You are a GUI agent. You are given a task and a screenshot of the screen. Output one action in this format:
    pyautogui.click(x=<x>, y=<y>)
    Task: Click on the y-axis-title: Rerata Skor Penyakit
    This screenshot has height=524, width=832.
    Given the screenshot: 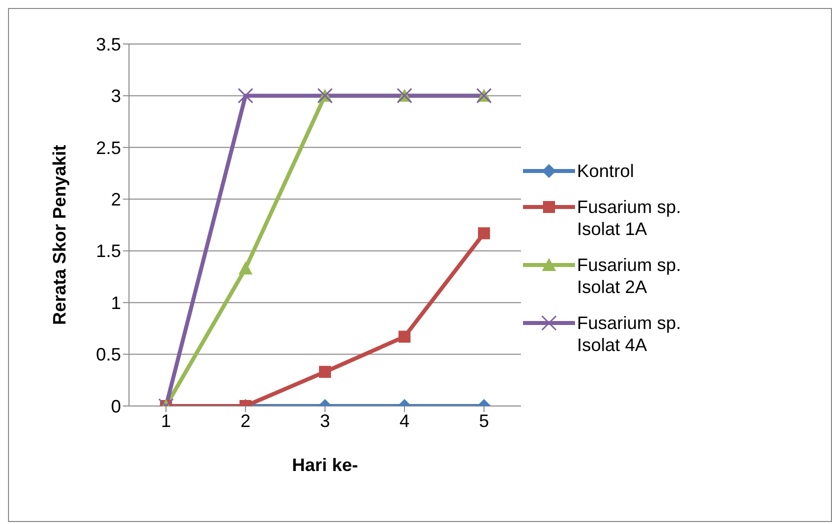 What is the action you would take?
    pyautogui.click(x=59, y=234)
    